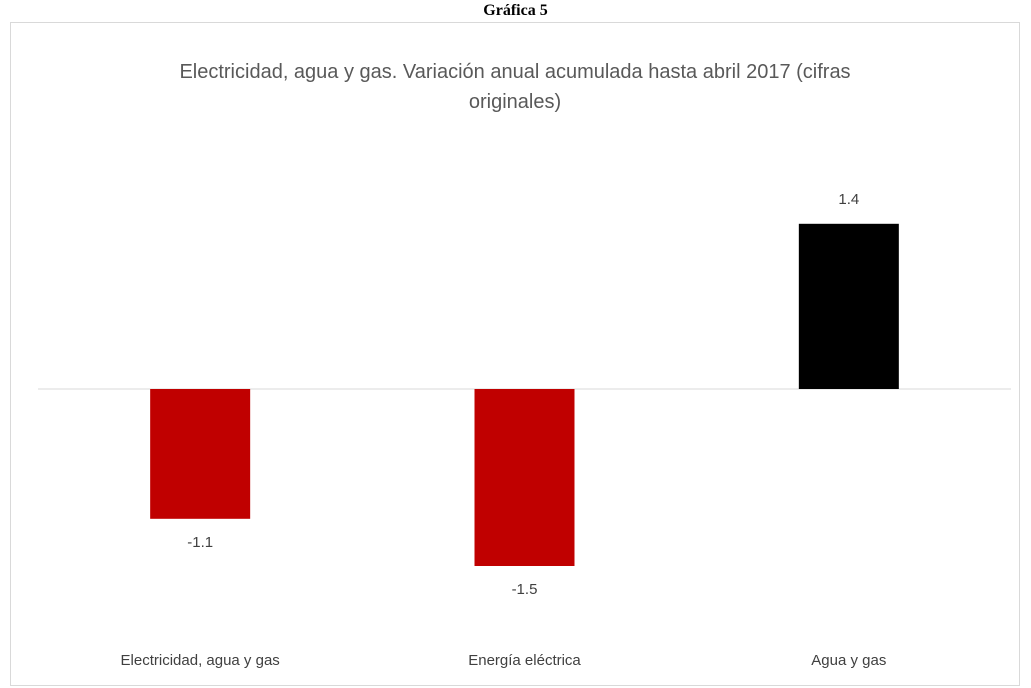 The image size is (1031, 688). Describe the element at coordinates (848, 660) in the screenshot. I see `x-tick-label: Agua y gas` at that location.